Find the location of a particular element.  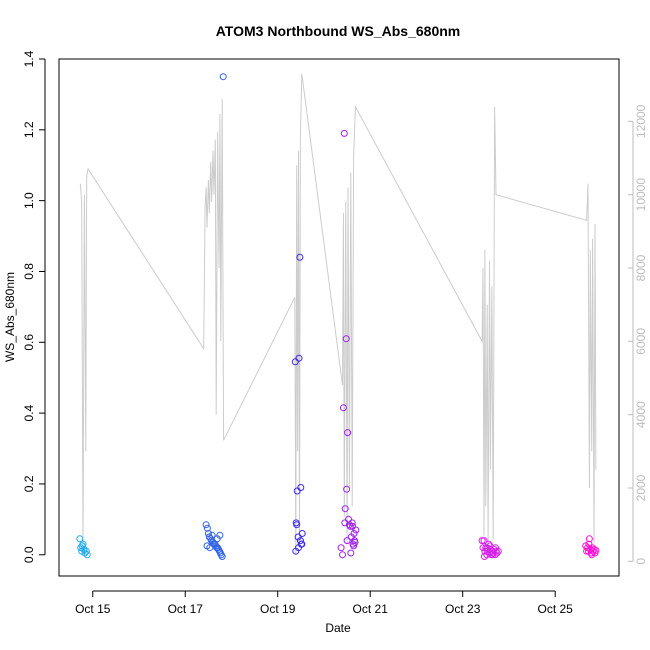

y-tick-label: 1.4 is located at coordinates (29, 58).